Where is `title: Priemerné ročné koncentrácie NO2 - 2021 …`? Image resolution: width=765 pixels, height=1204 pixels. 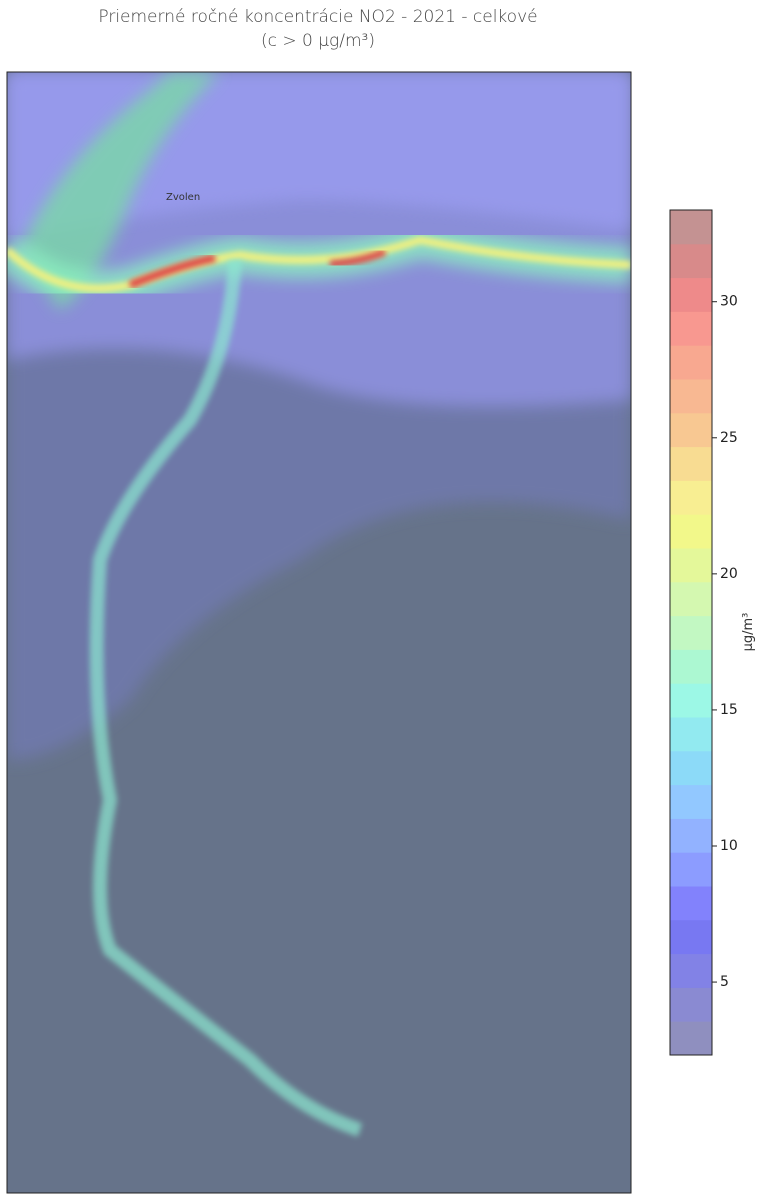 title: Priemerné ročné koncentrácie NO2 - 2021 … is located at coordinates (317, 17).